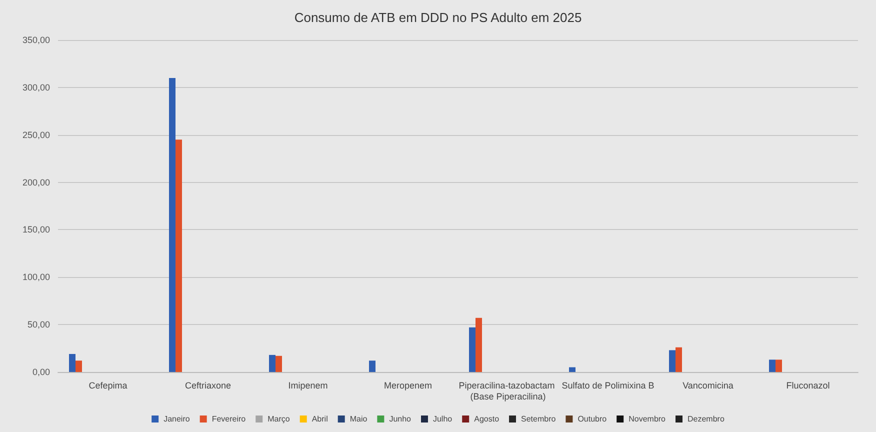 The image size is (876, 432). What do you see at coordinates (108, 385) in the screenshot?
I see `x-tick-label: Cefepima` at bounding box center [108, 385].